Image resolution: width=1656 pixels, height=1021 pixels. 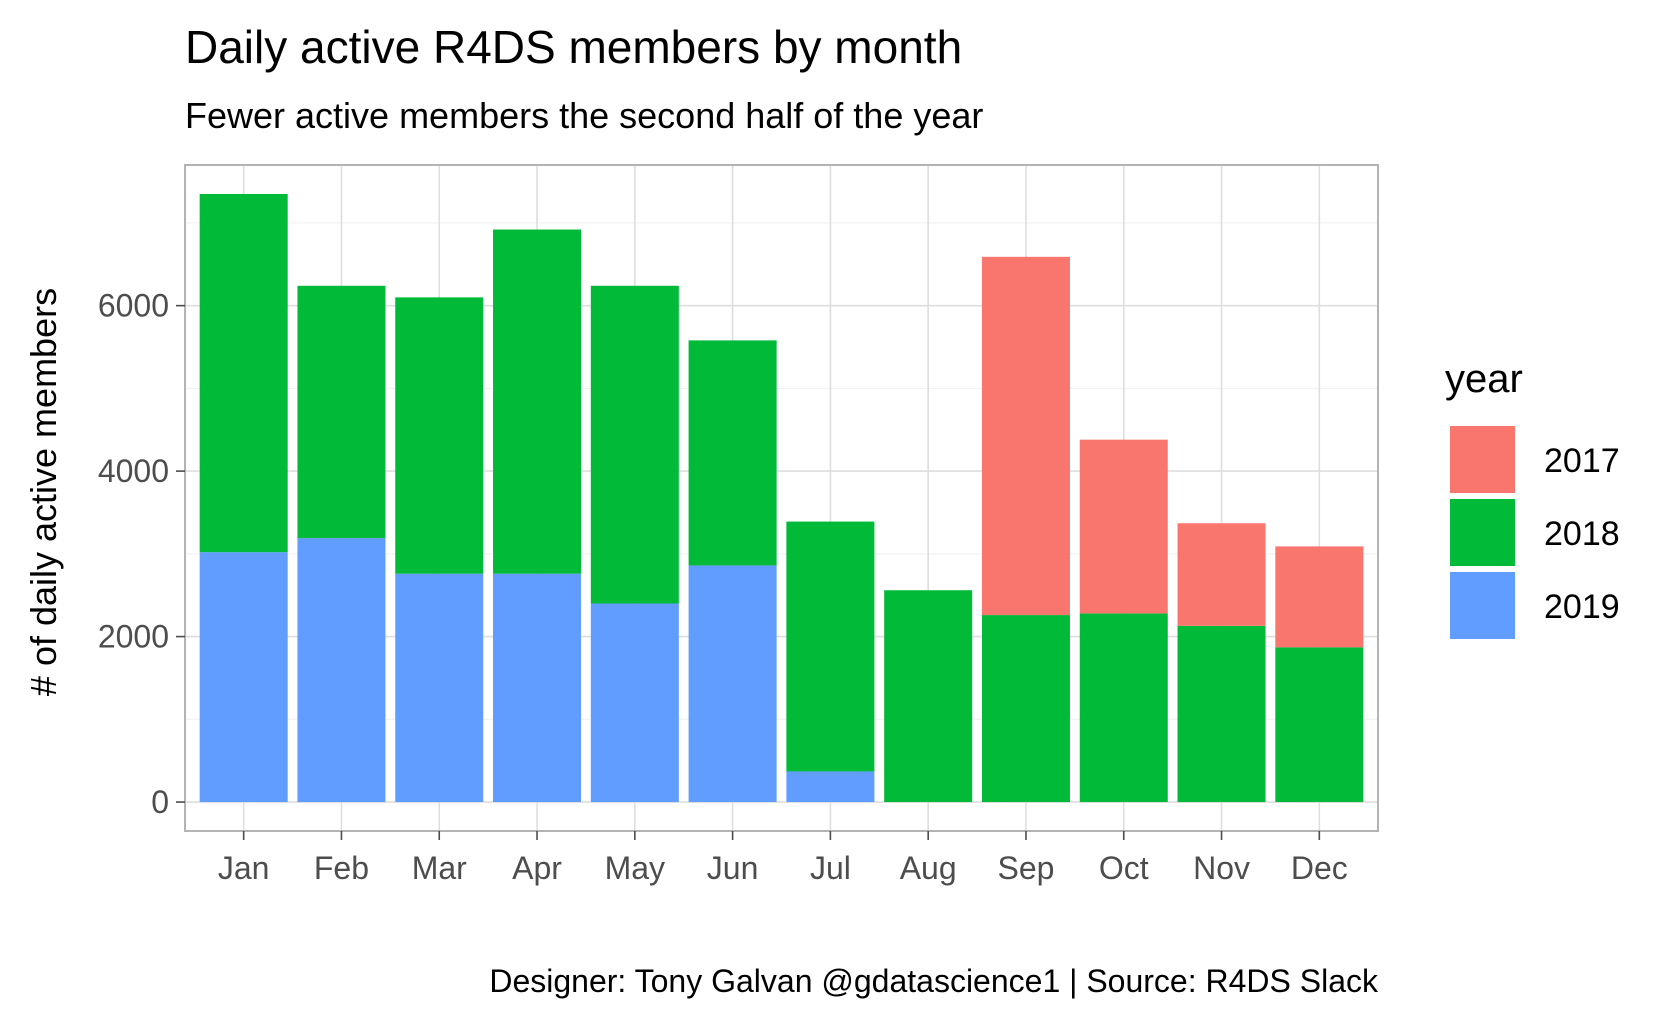 I want to click on legend-label-2018: 2018, so click(x=1582, y=534).